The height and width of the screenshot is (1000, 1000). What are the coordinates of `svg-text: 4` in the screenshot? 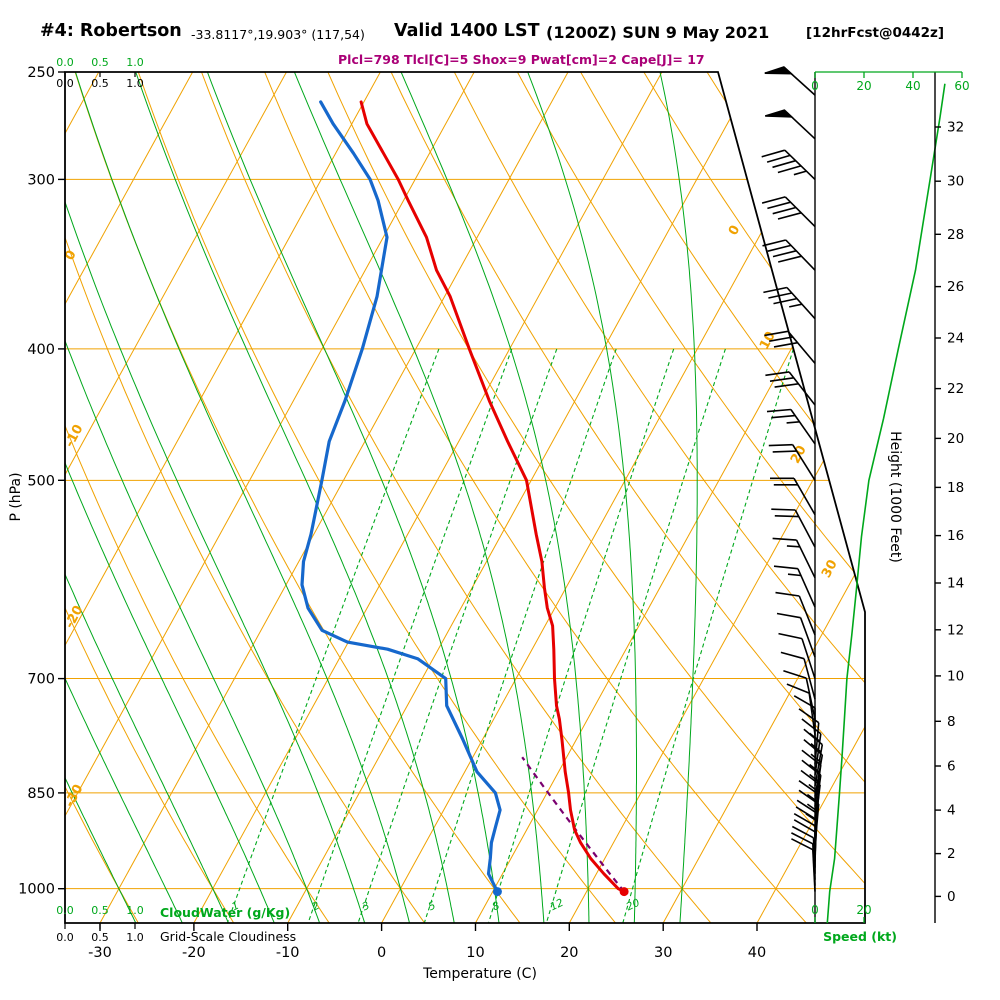 It's located at (951, 811).